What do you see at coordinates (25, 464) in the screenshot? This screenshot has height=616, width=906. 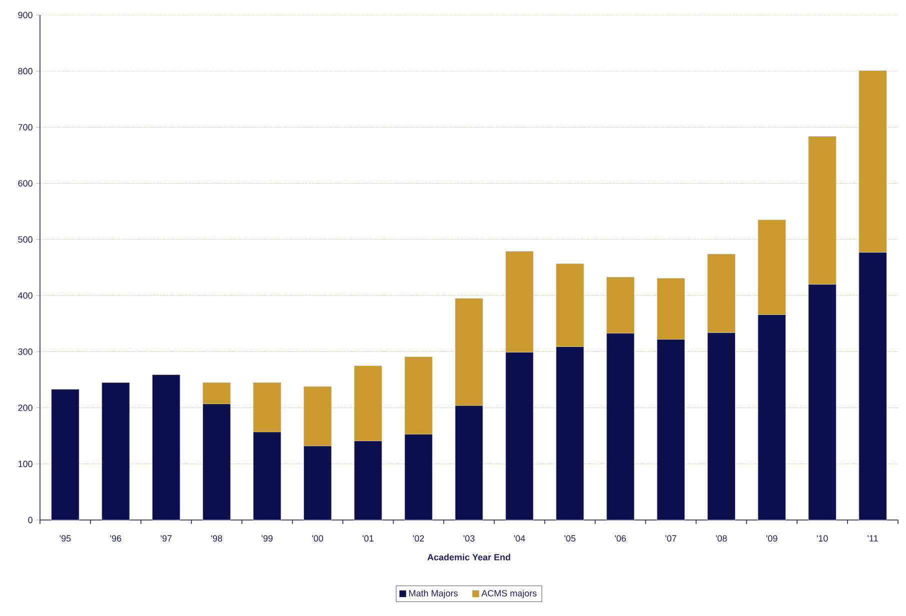 I see `y-tick-label: 100` at bounding box center [25, 464].